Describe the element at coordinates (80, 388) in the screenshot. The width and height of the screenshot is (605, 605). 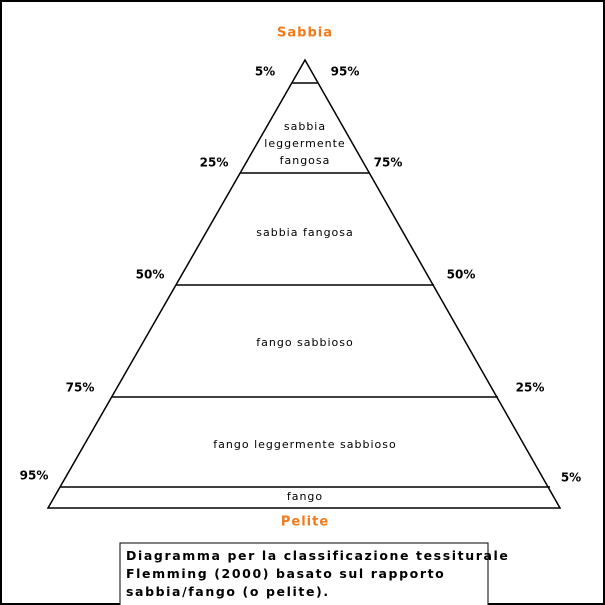
I see `left-percent: 75%` at that location.